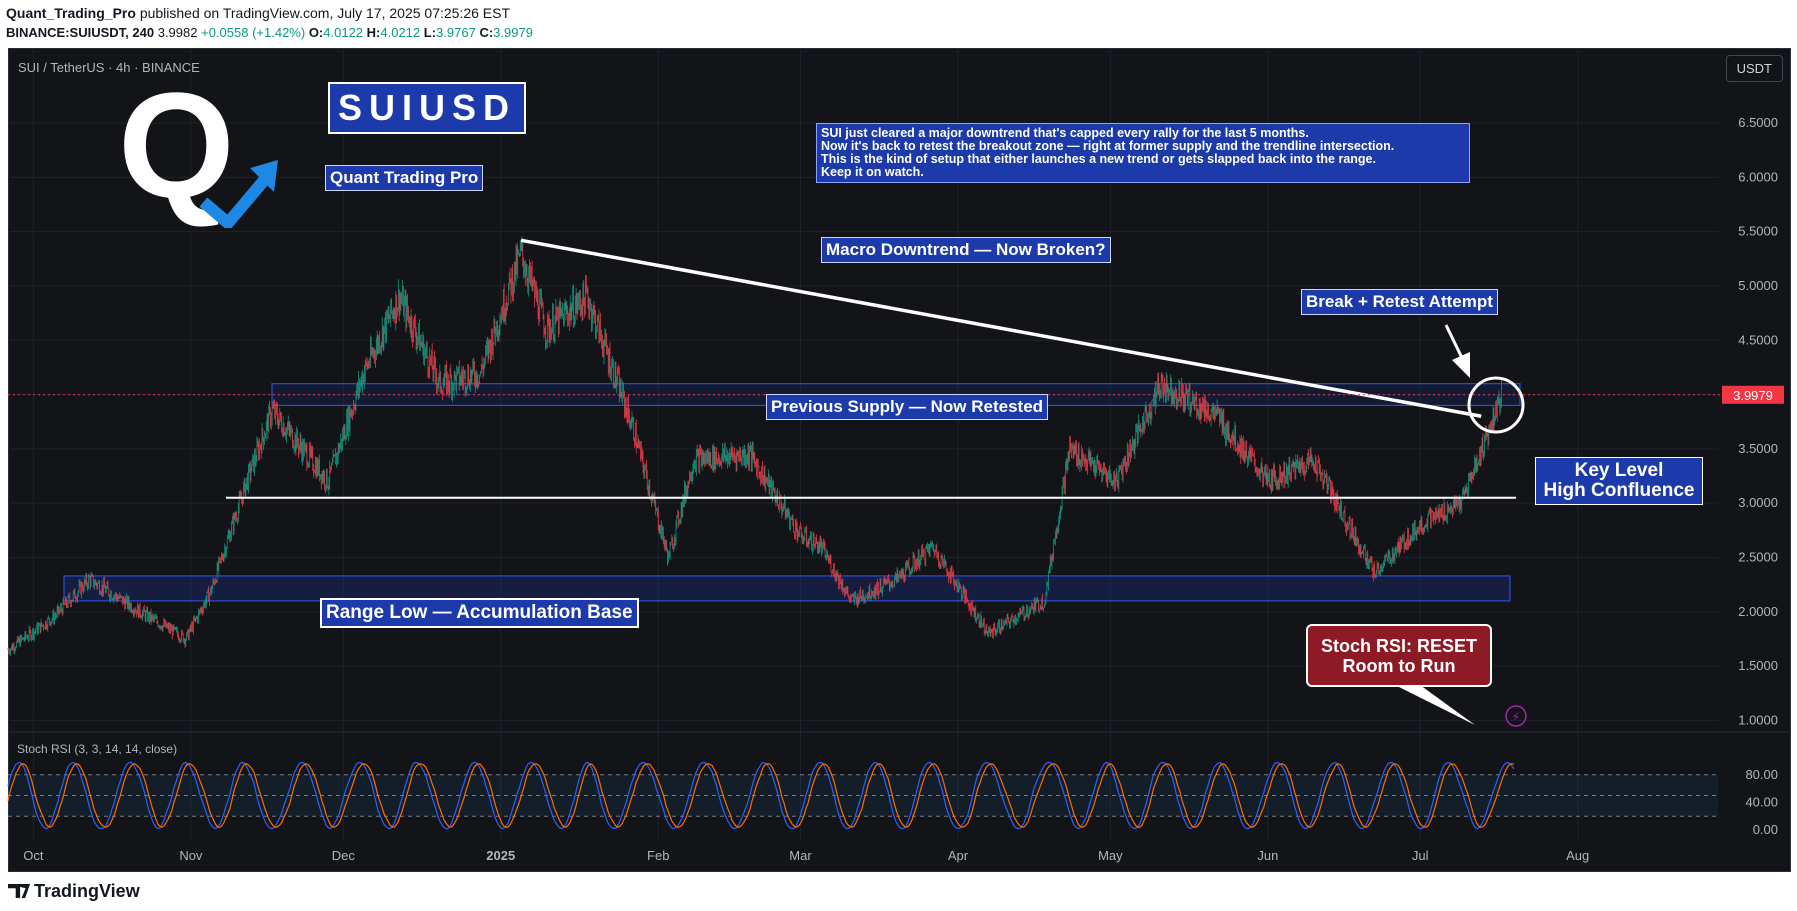 Image resolution: width=1797 pixels, height=911 pixels. What do you see at coordinates (1758, 502) in the screenshot?
I see `y-tick-label: 3.0000` at bounding box center [1758, 502].